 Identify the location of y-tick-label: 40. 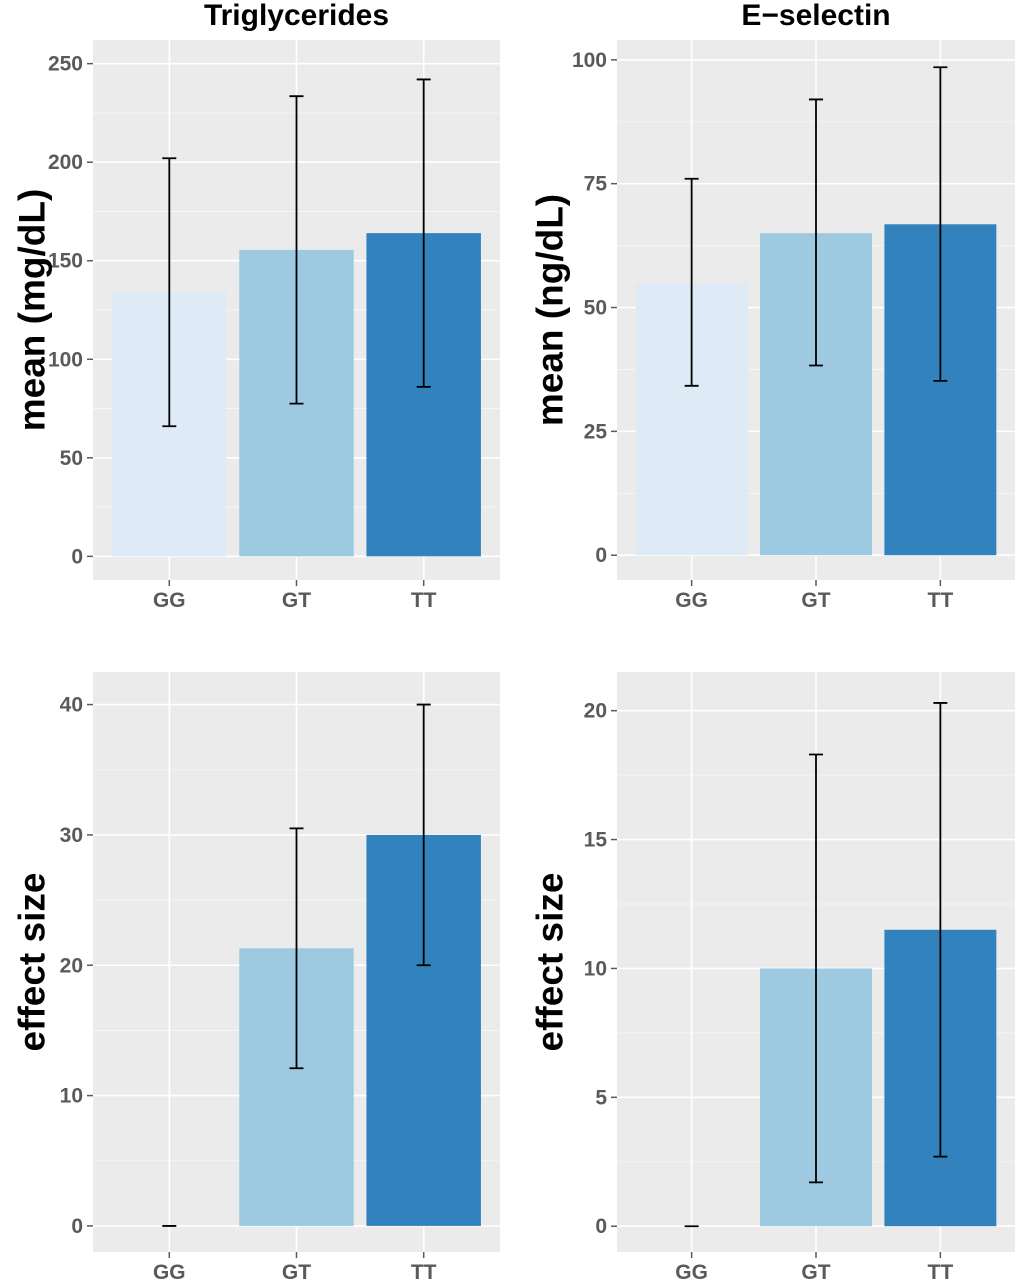
(71, 705).